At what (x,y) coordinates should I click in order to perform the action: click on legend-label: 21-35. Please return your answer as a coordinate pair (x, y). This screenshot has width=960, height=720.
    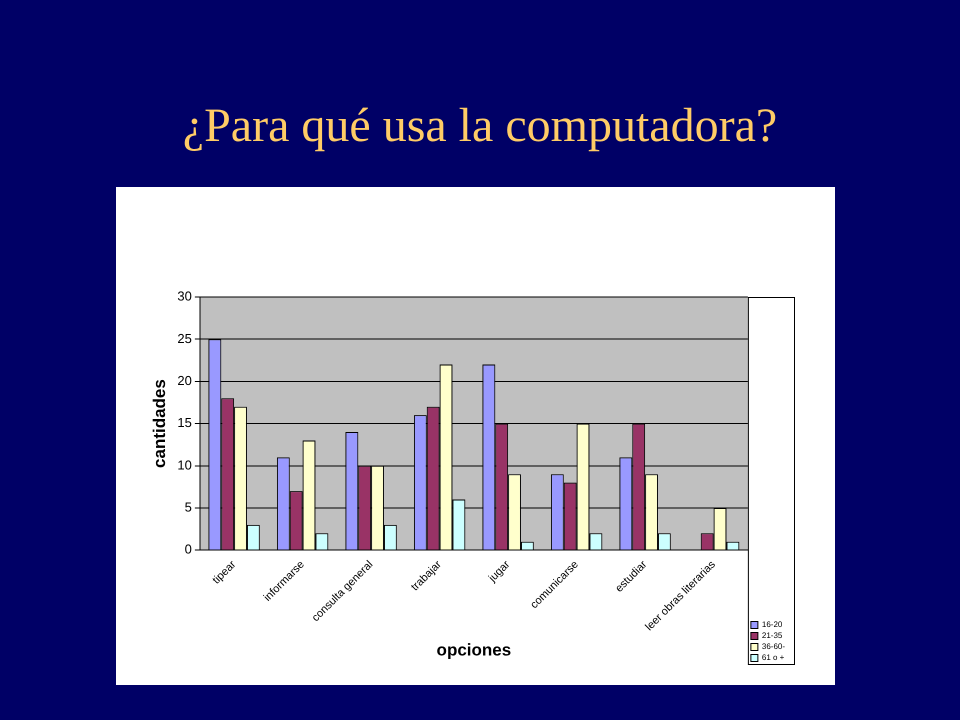
    Looking at the image, I should click on (772, 635).